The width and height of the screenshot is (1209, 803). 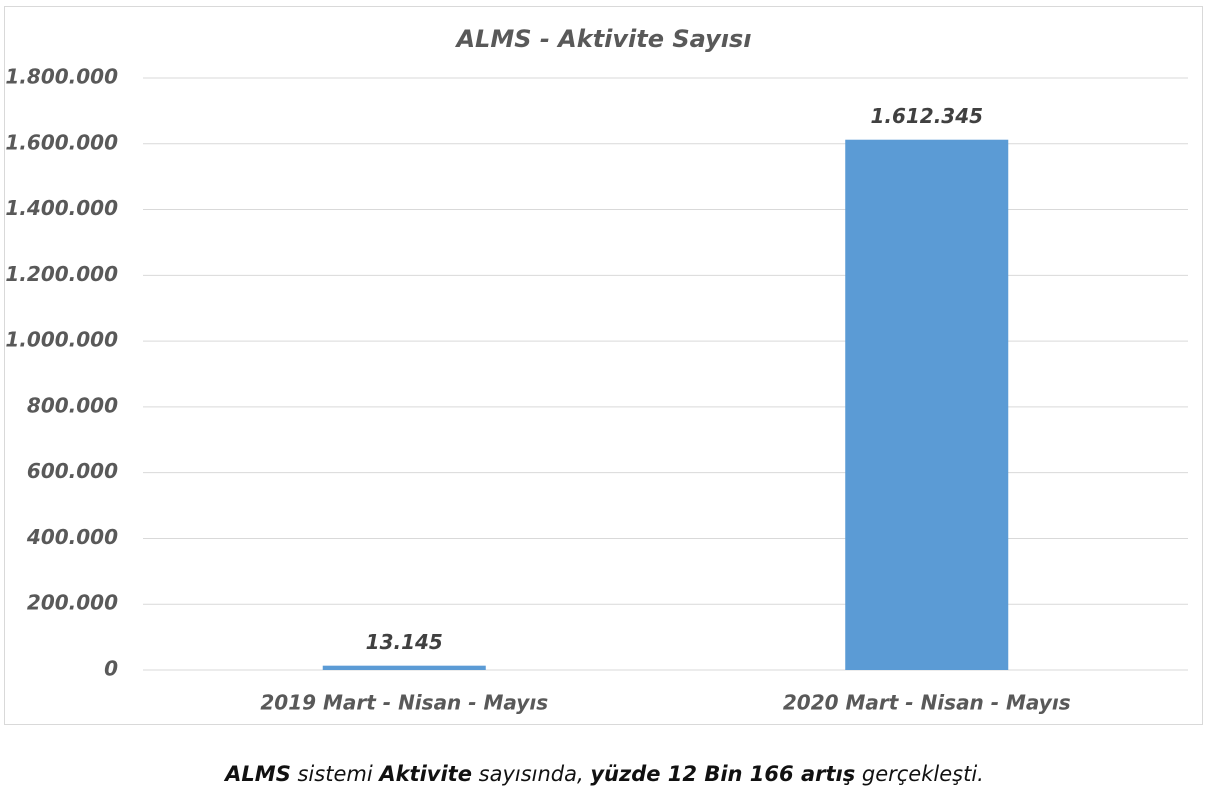 What do you see at coordinates (72, 405) in the screenshot?
I see `y-tick-label: 800.000` at bounding box center [72, 405].